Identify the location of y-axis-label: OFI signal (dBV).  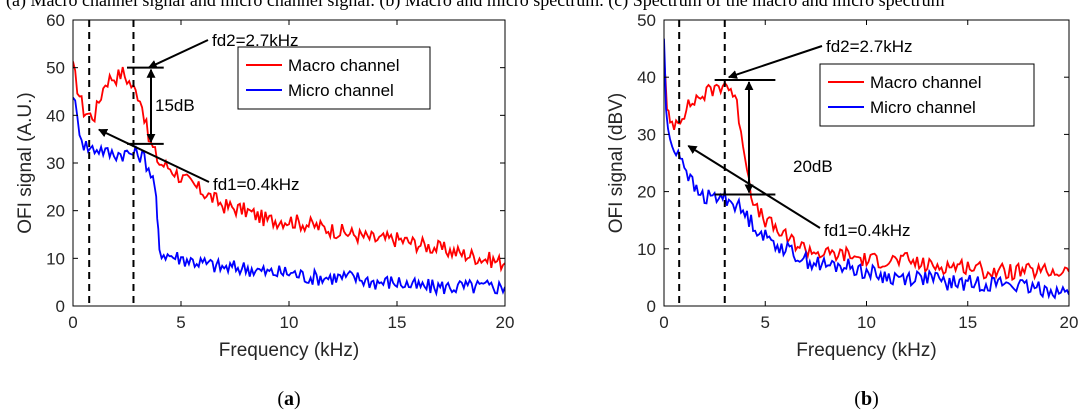
(616, 163).